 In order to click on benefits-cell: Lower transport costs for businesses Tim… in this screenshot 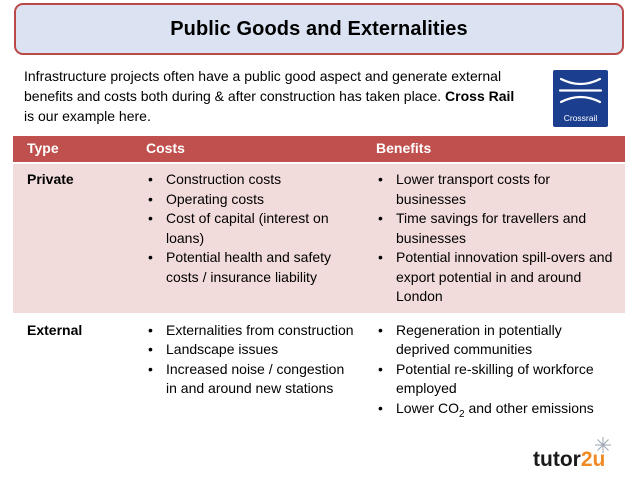, I will do `click(493, 238)`.